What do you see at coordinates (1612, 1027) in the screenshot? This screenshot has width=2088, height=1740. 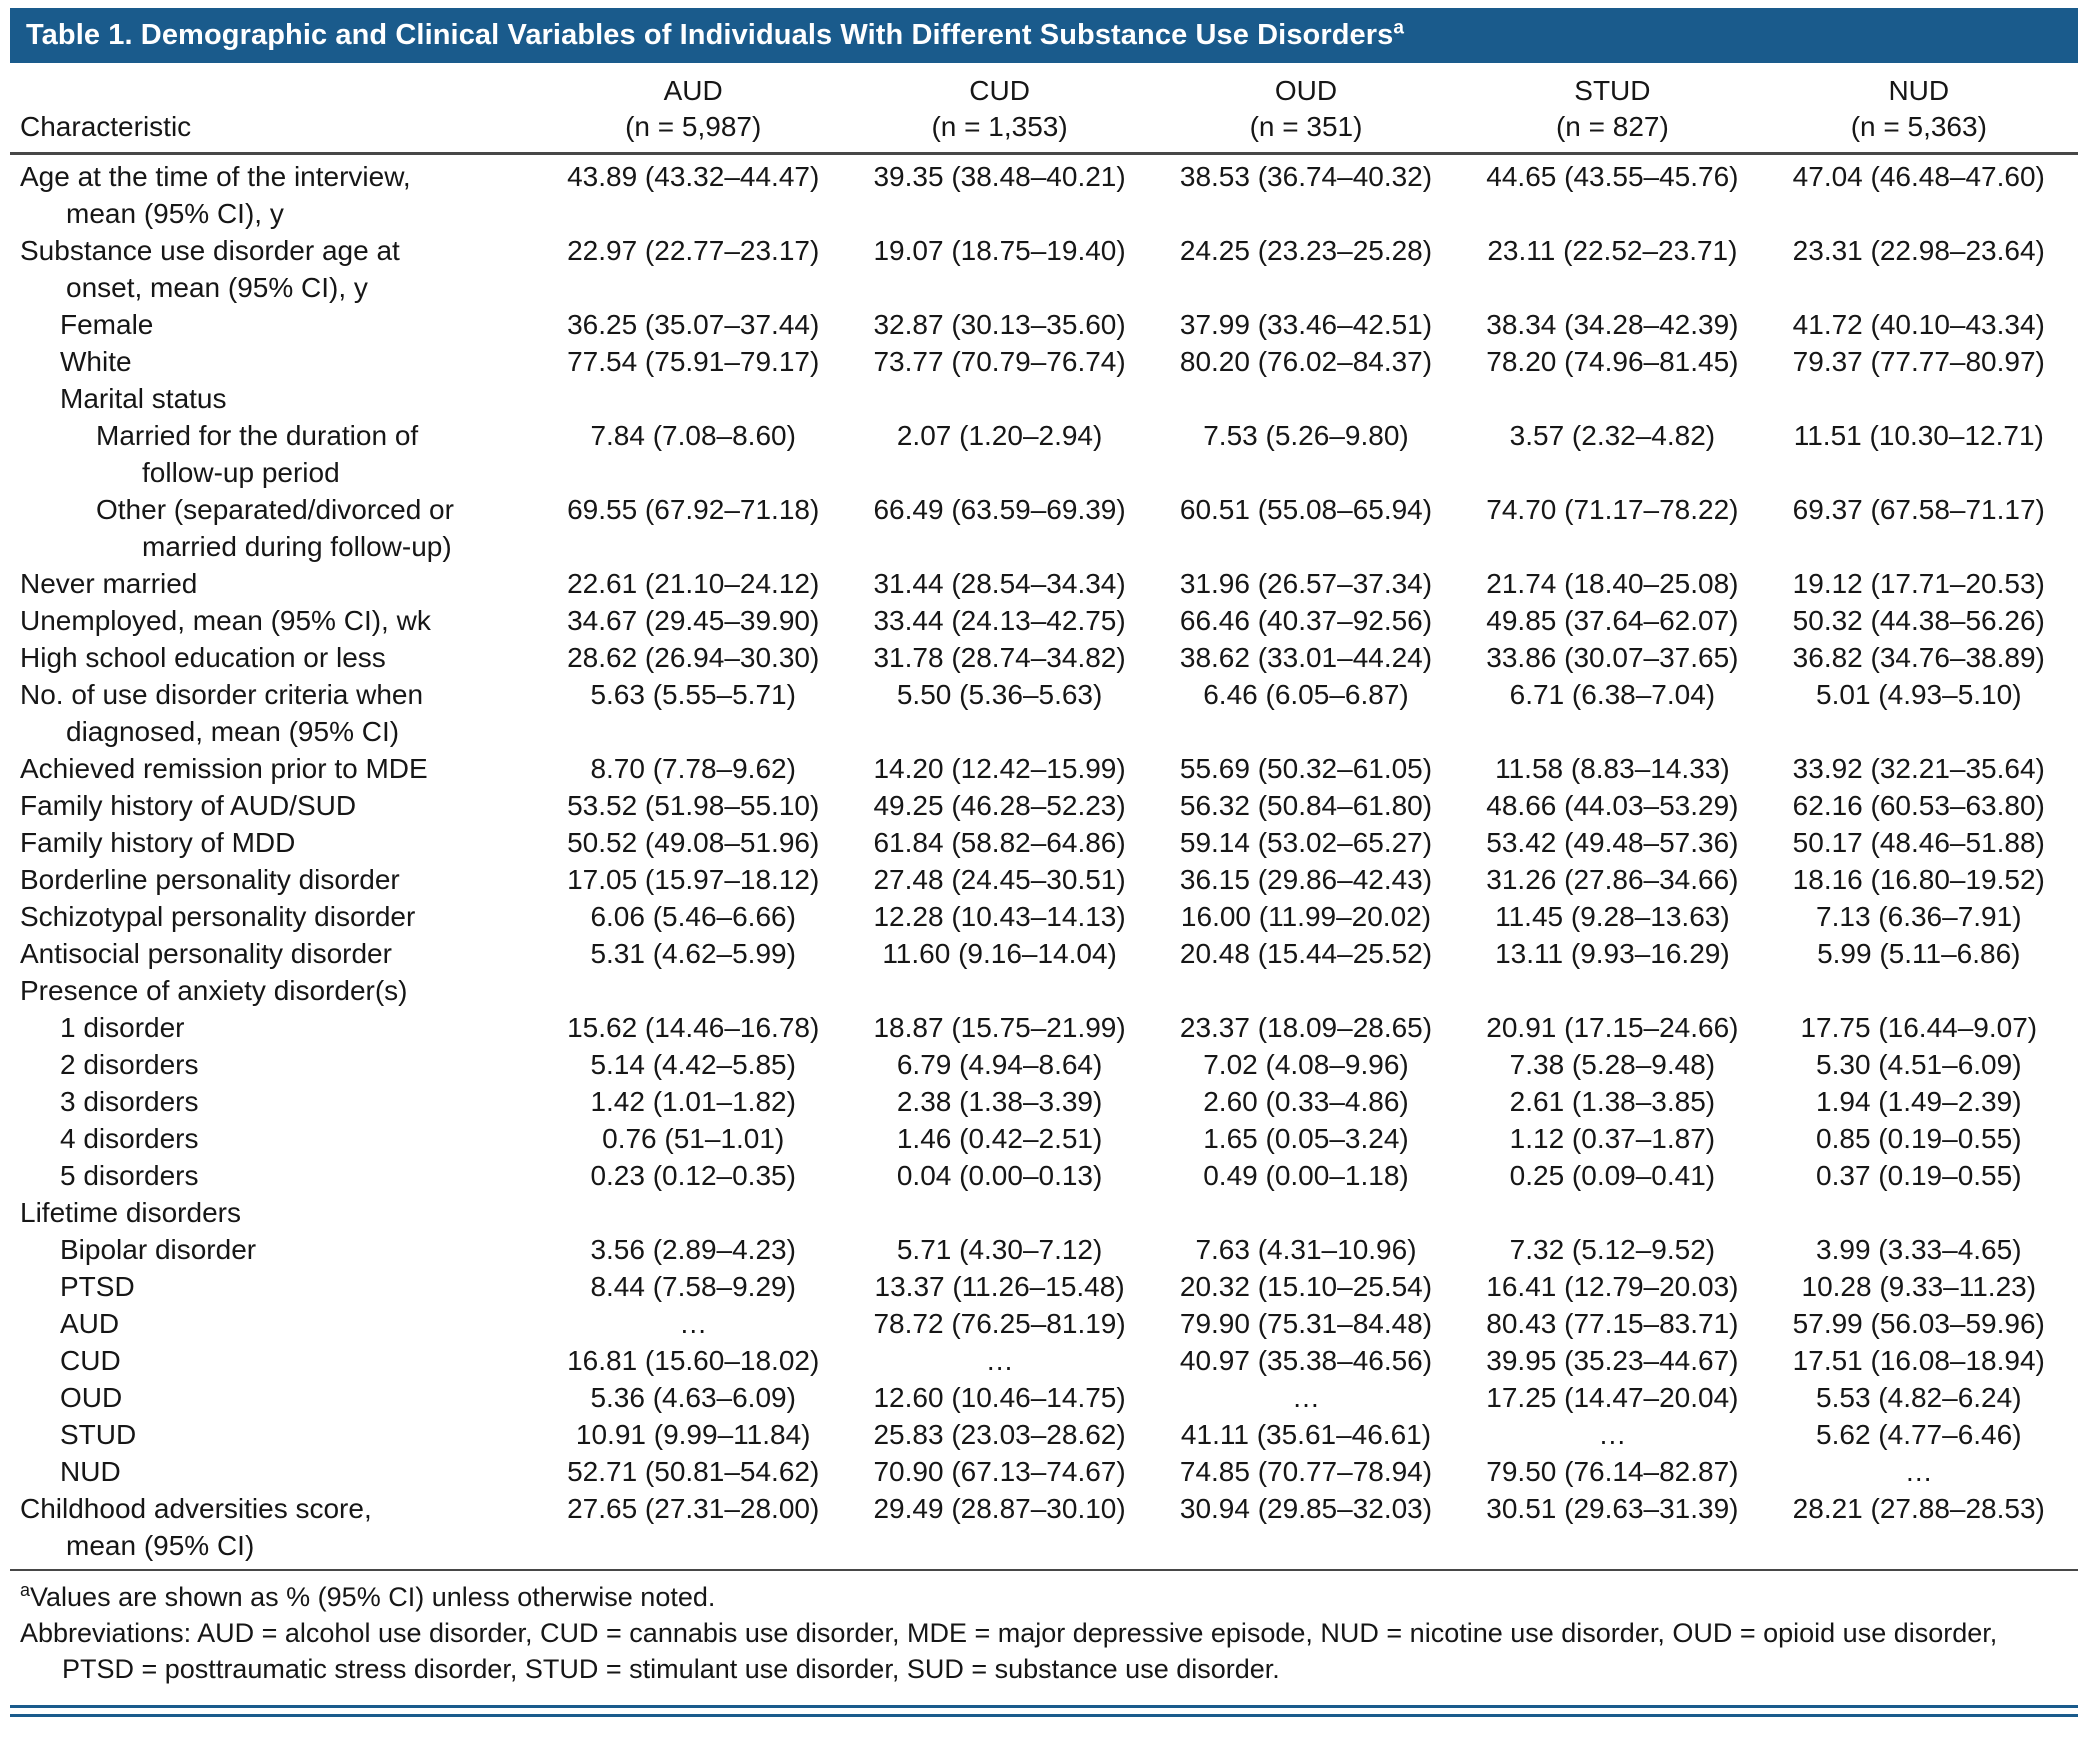 I see `row-value: 20.91 (17.15–24.66)` at bounding box center [1612, 1027].